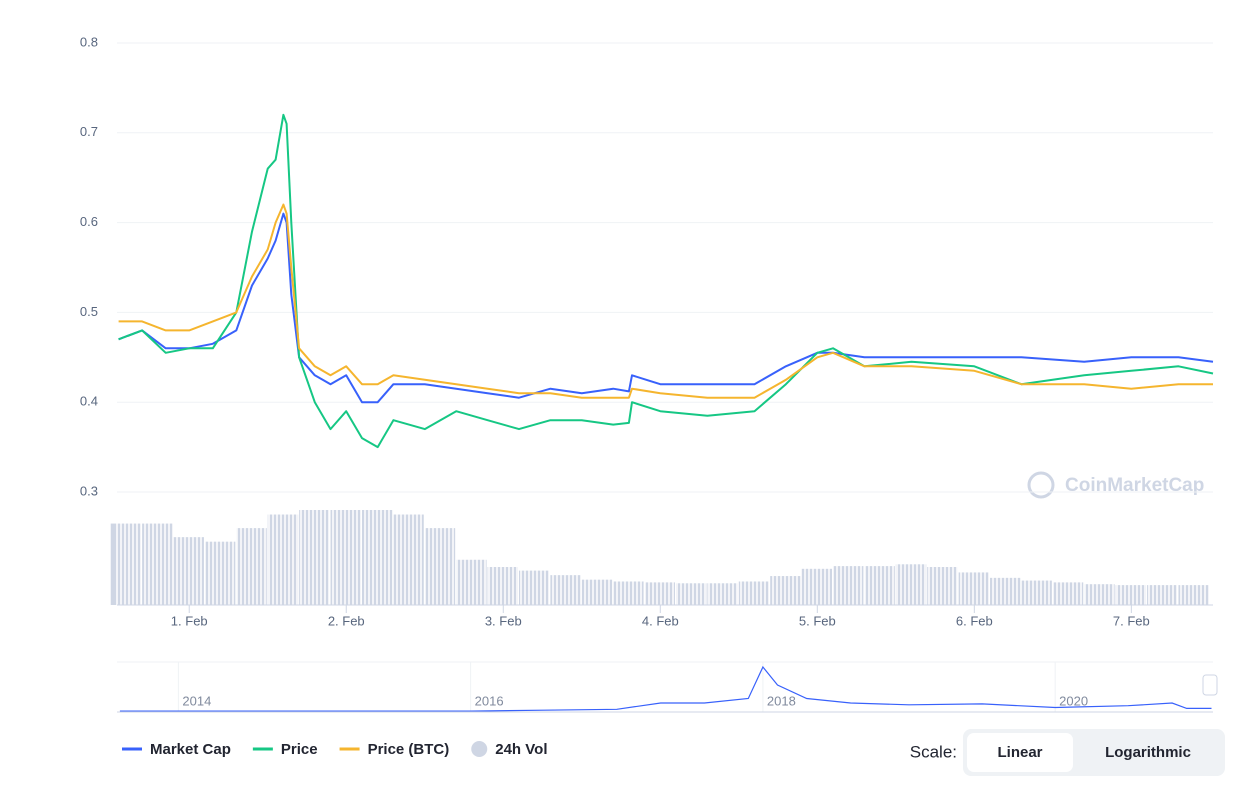 This screenshot has width=1260, height=790. What do you see at coordinates (1041, 485) in the screenshot?
I see `watermark-logo` at bounding box center [1041, 485].